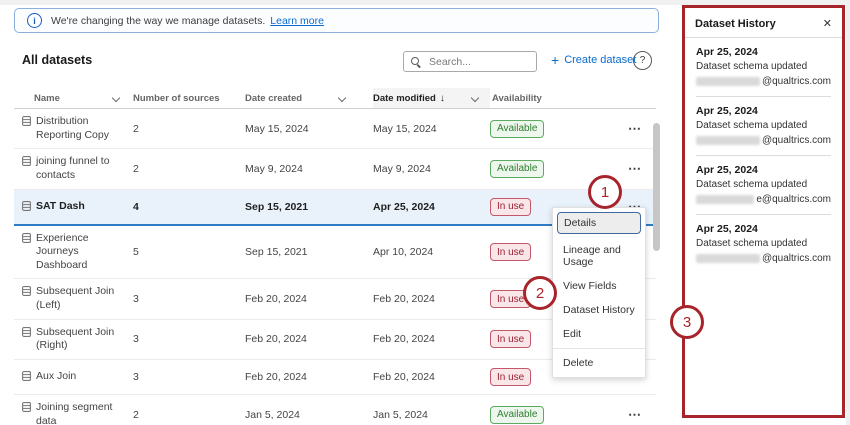 This screenshot has height=425, width=850. What do you see at coordinates (600, 60) in the screenshot?
I see `create-dataset-label: Create dataset` at bounding box center [600, 60].